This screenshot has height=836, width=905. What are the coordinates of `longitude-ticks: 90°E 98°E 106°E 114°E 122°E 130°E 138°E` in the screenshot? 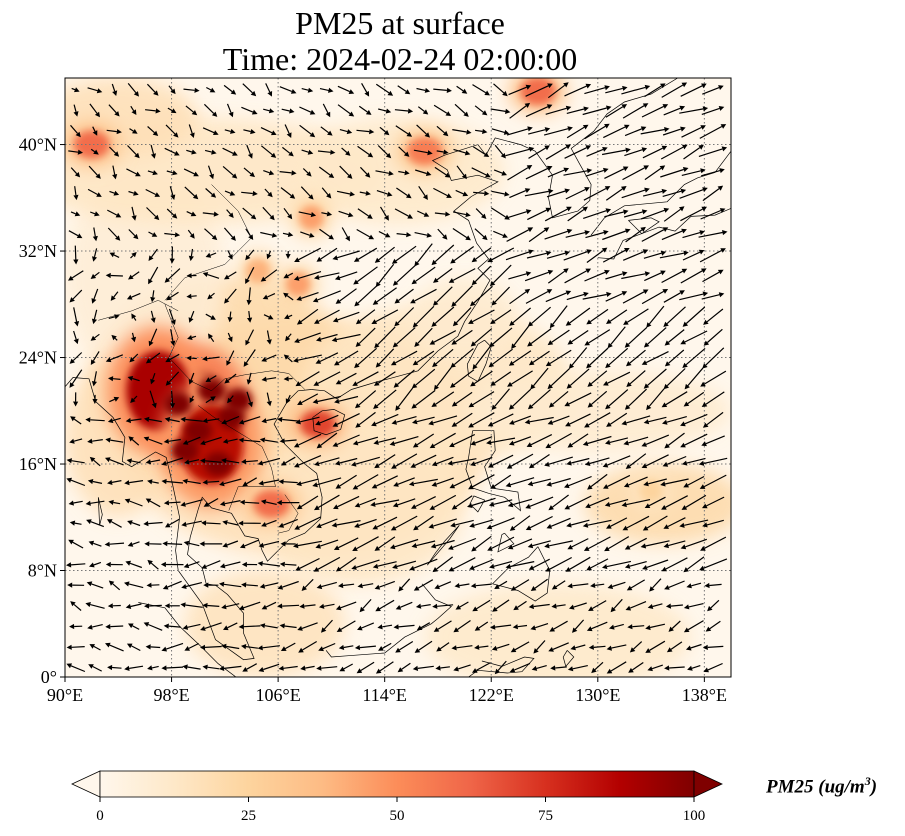 It's located at (387, 691).